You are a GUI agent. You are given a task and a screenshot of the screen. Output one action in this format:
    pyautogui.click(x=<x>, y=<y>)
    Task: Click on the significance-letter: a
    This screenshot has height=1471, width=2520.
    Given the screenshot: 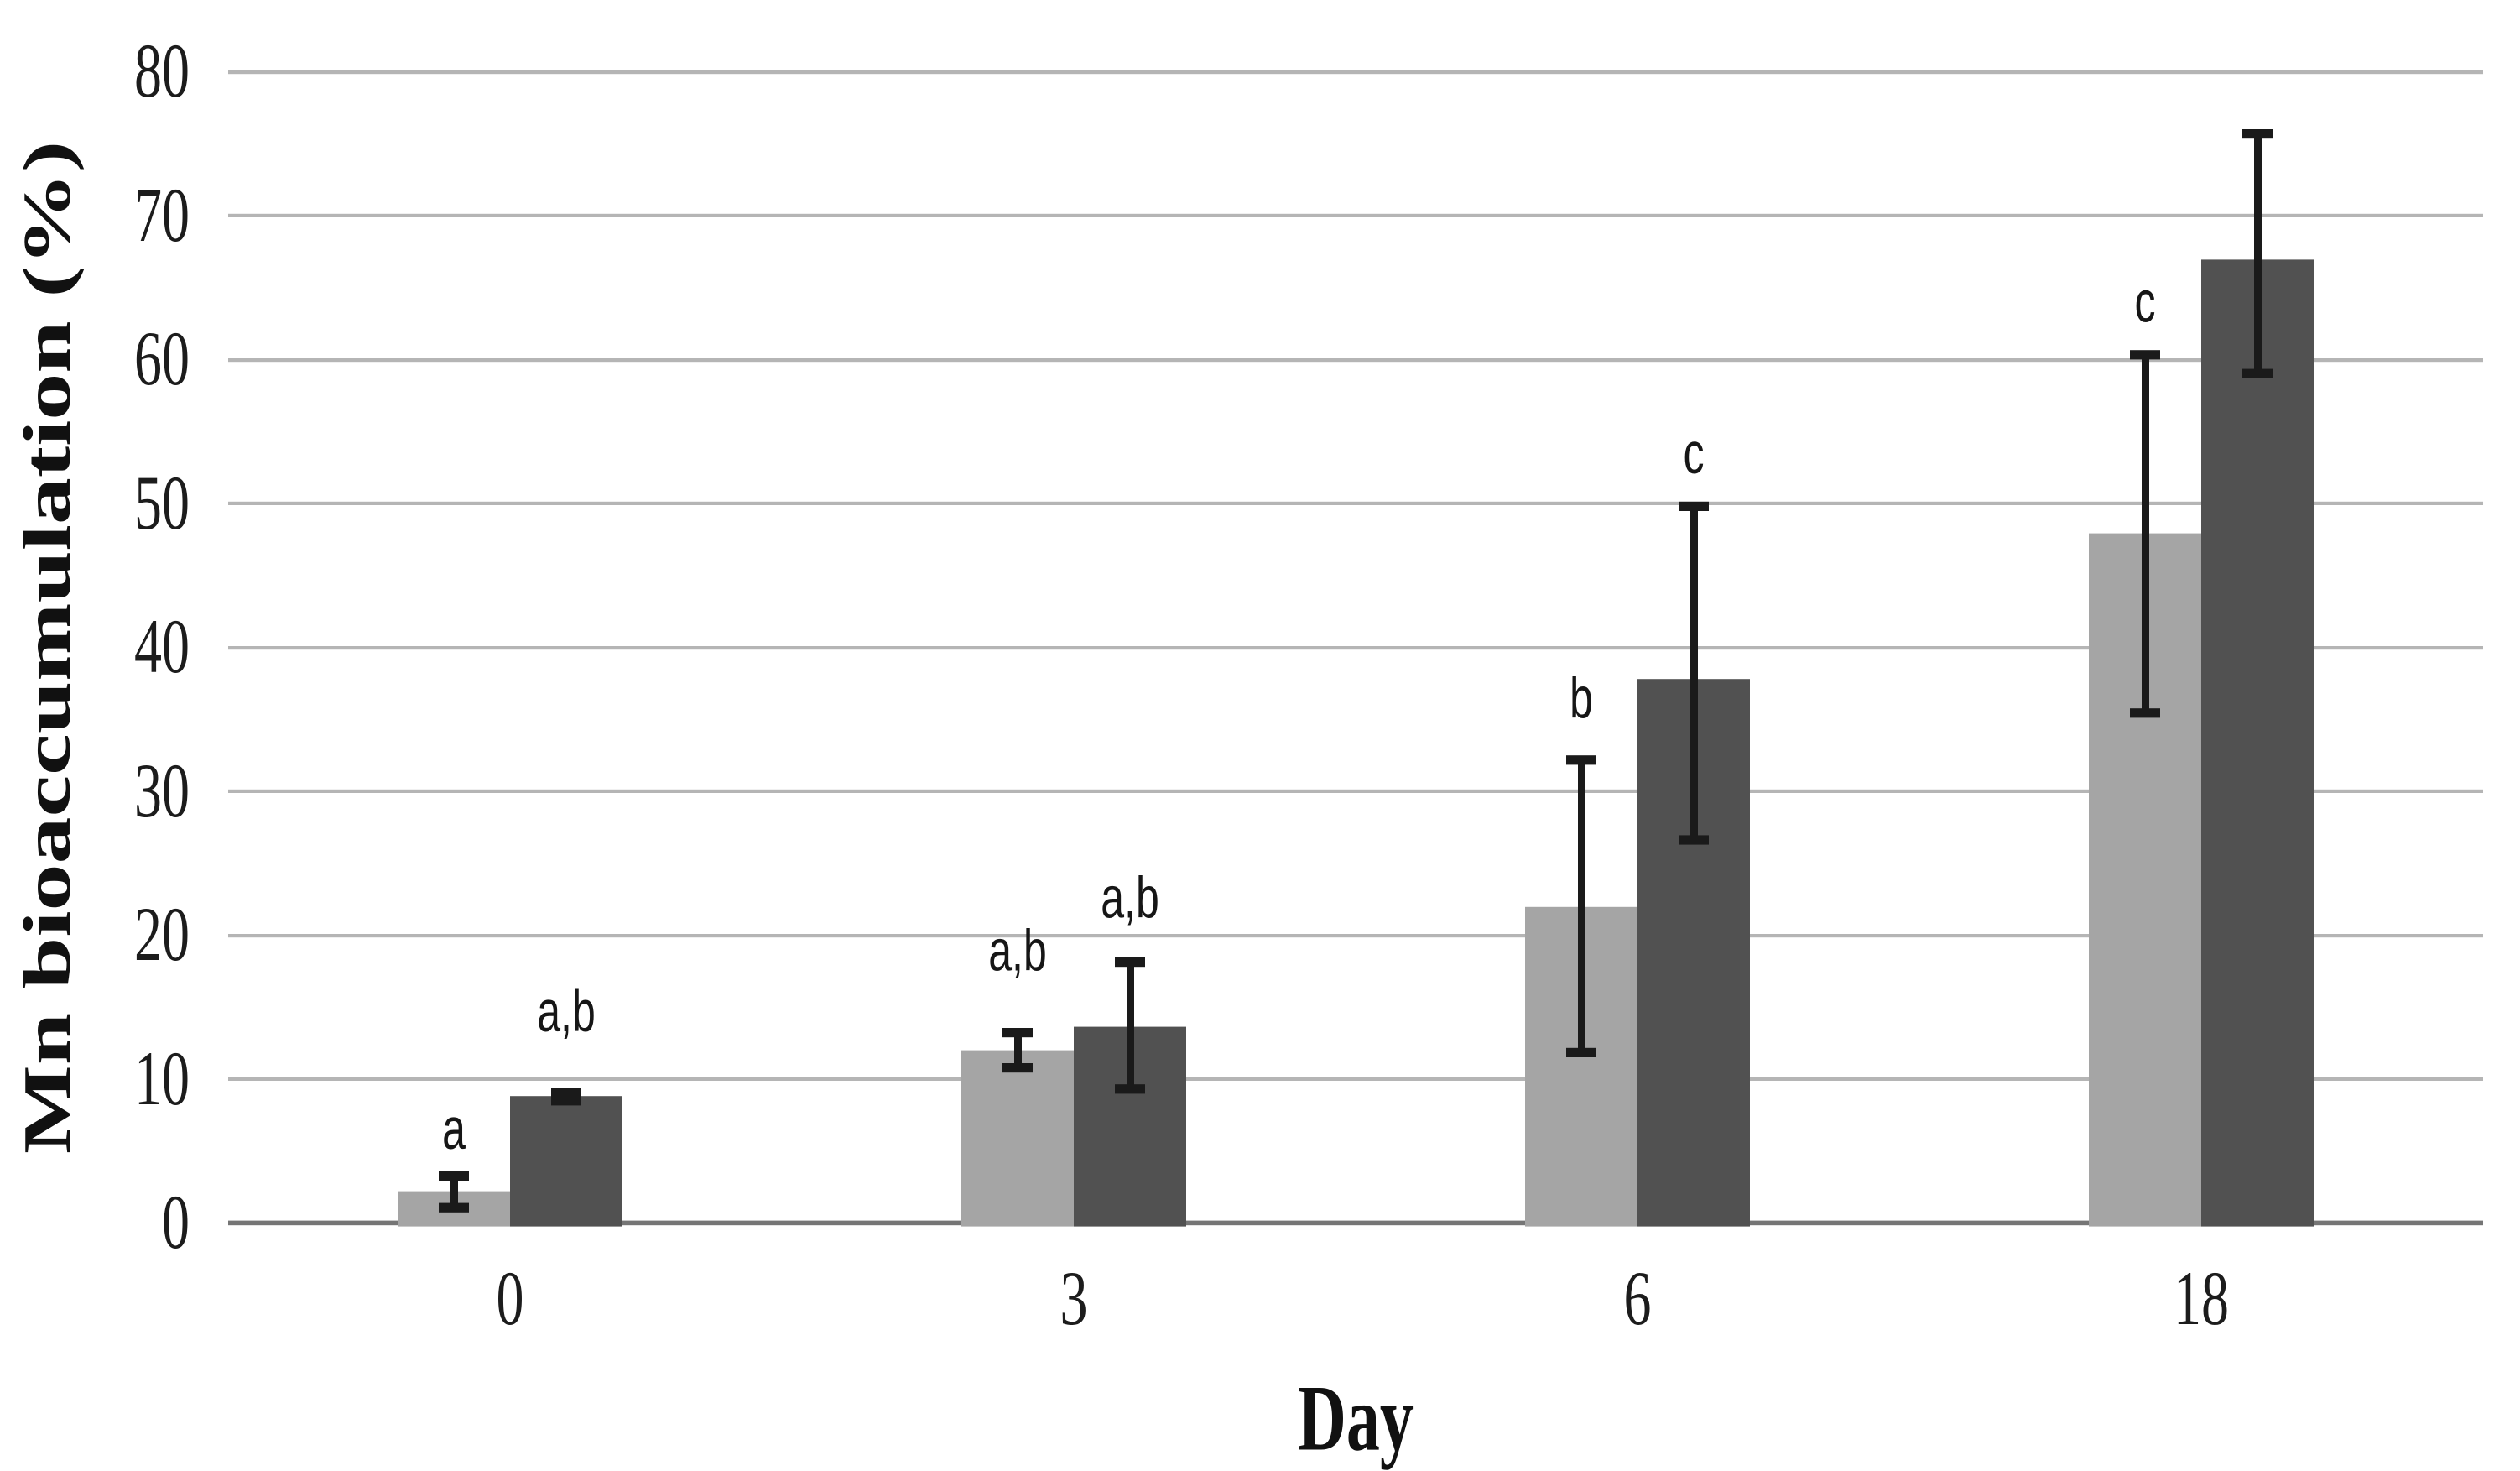 What is the action you would take?
    pyautogui.click(x=454, y=1129)
    